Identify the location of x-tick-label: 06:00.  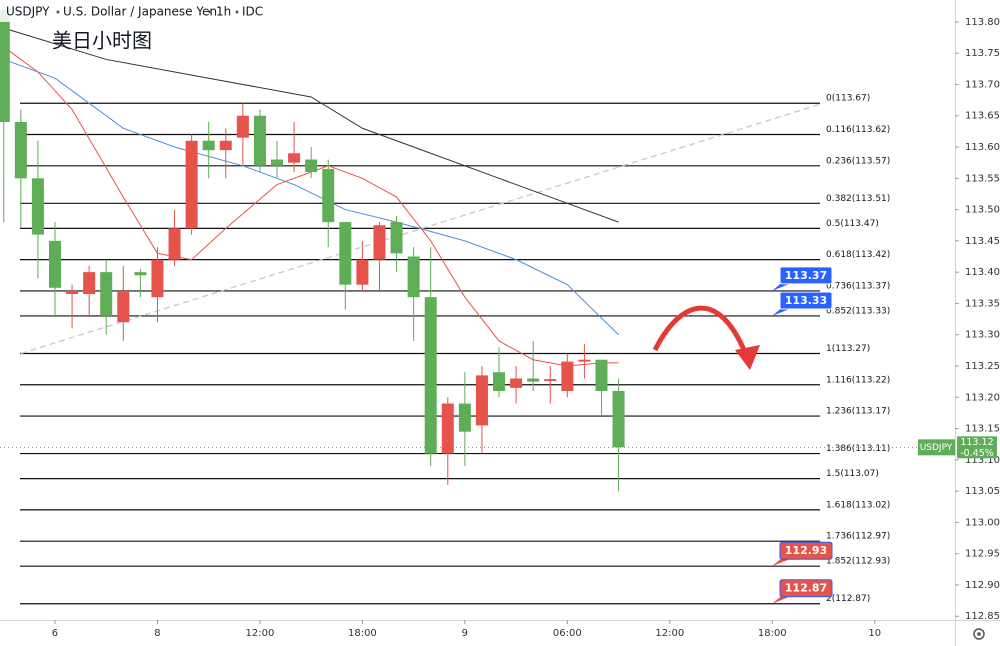
(567, 633).